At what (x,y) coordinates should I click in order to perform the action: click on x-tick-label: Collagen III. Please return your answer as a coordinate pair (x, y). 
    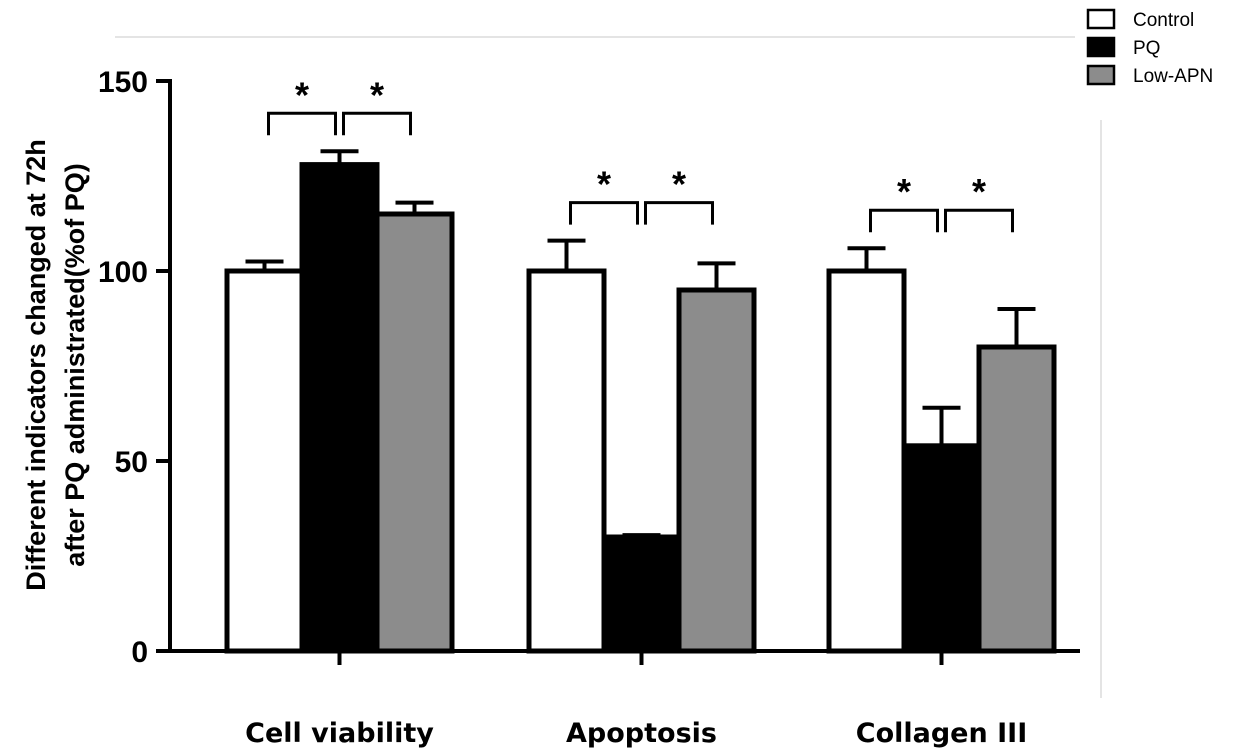
    Looking at the image, I should click on (942, 733).